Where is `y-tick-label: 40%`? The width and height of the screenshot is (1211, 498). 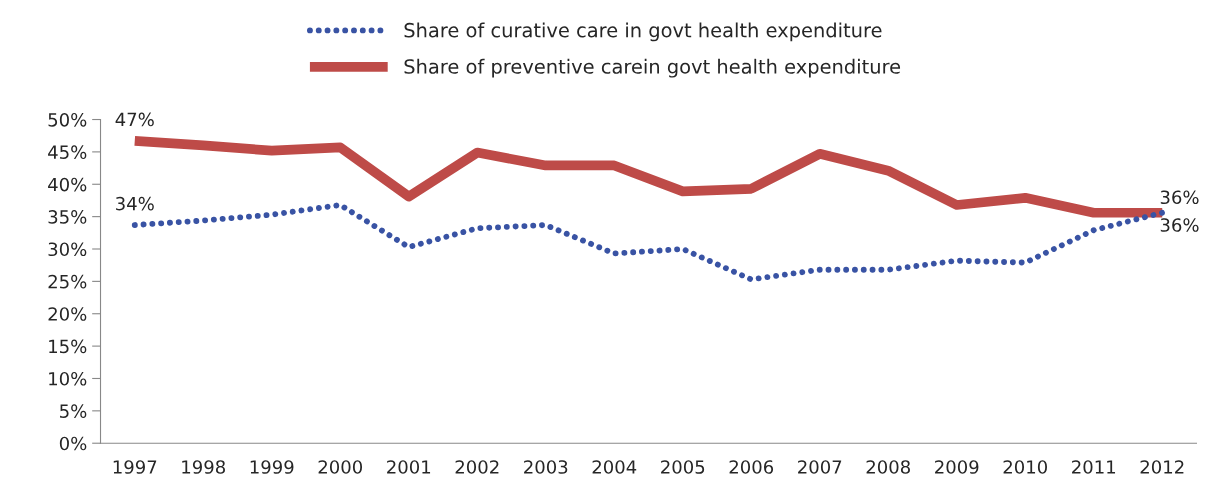
y-tick-label: 40% is located at coordinates (67, 184).